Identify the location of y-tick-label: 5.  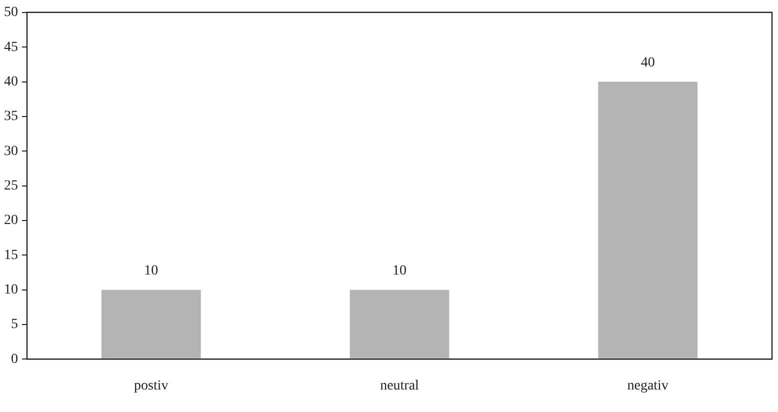
(14, 324).